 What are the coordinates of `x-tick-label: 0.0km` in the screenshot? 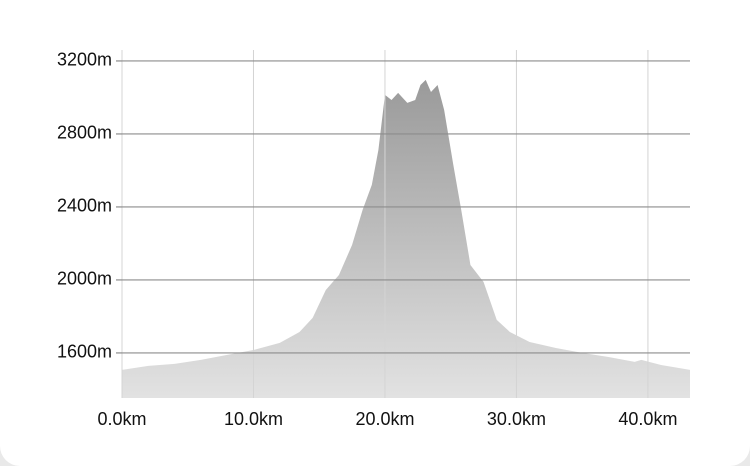 It's located at (121, 419).